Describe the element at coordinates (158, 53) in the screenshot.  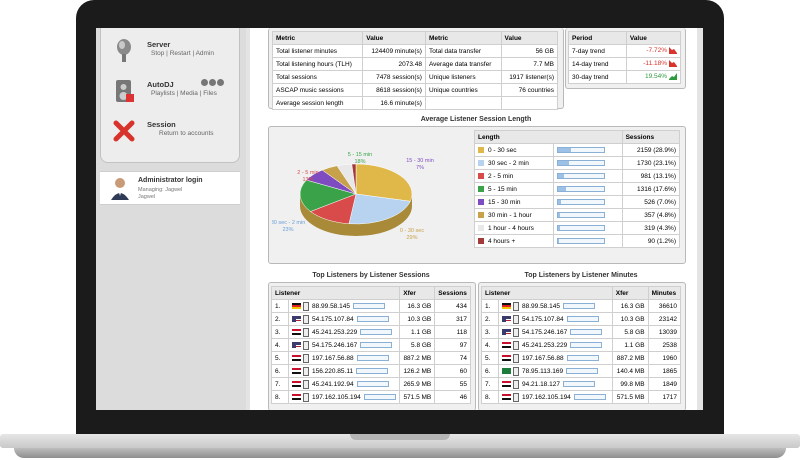
I see `stop-link: Stop` at that location.